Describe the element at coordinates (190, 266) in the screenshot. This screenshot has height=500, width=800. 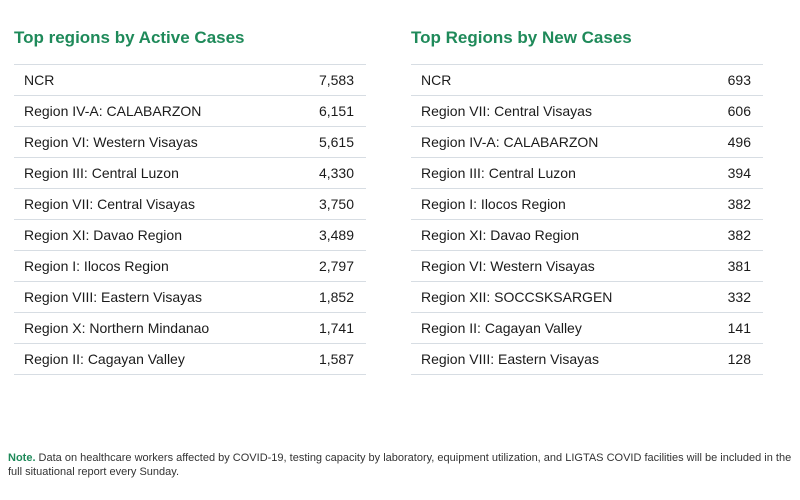
I see `table-row: Region I: Ilocos Region 2,797` at that location.